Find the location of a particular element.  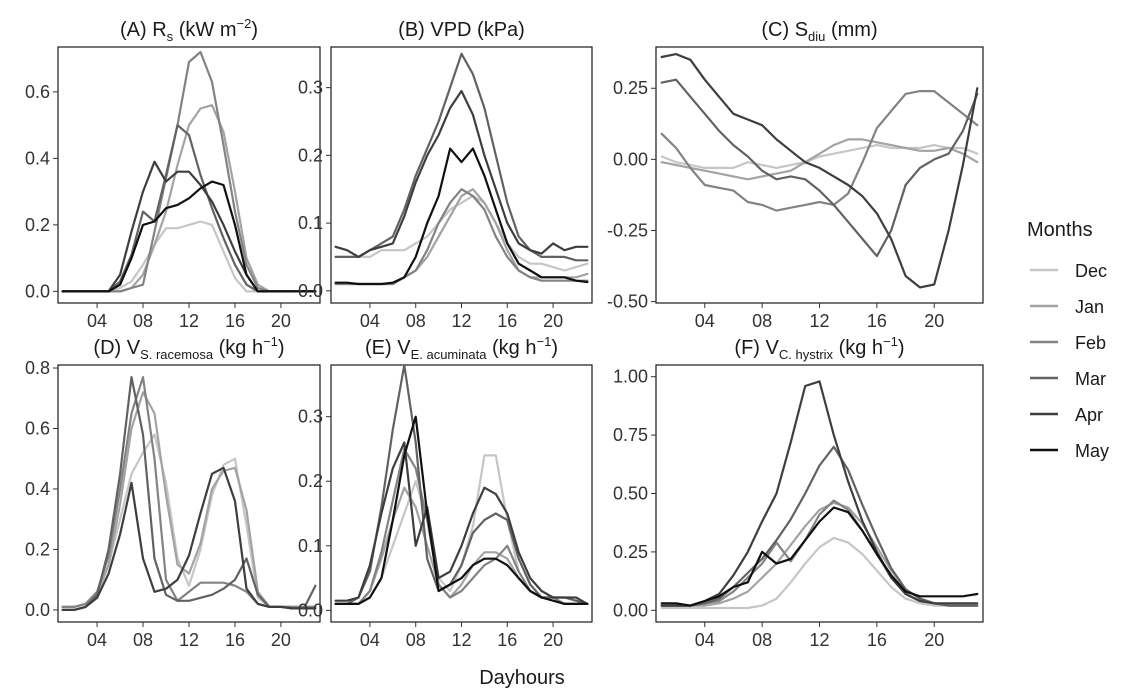

legend-title: Months is located at coordinates (1060, 230).